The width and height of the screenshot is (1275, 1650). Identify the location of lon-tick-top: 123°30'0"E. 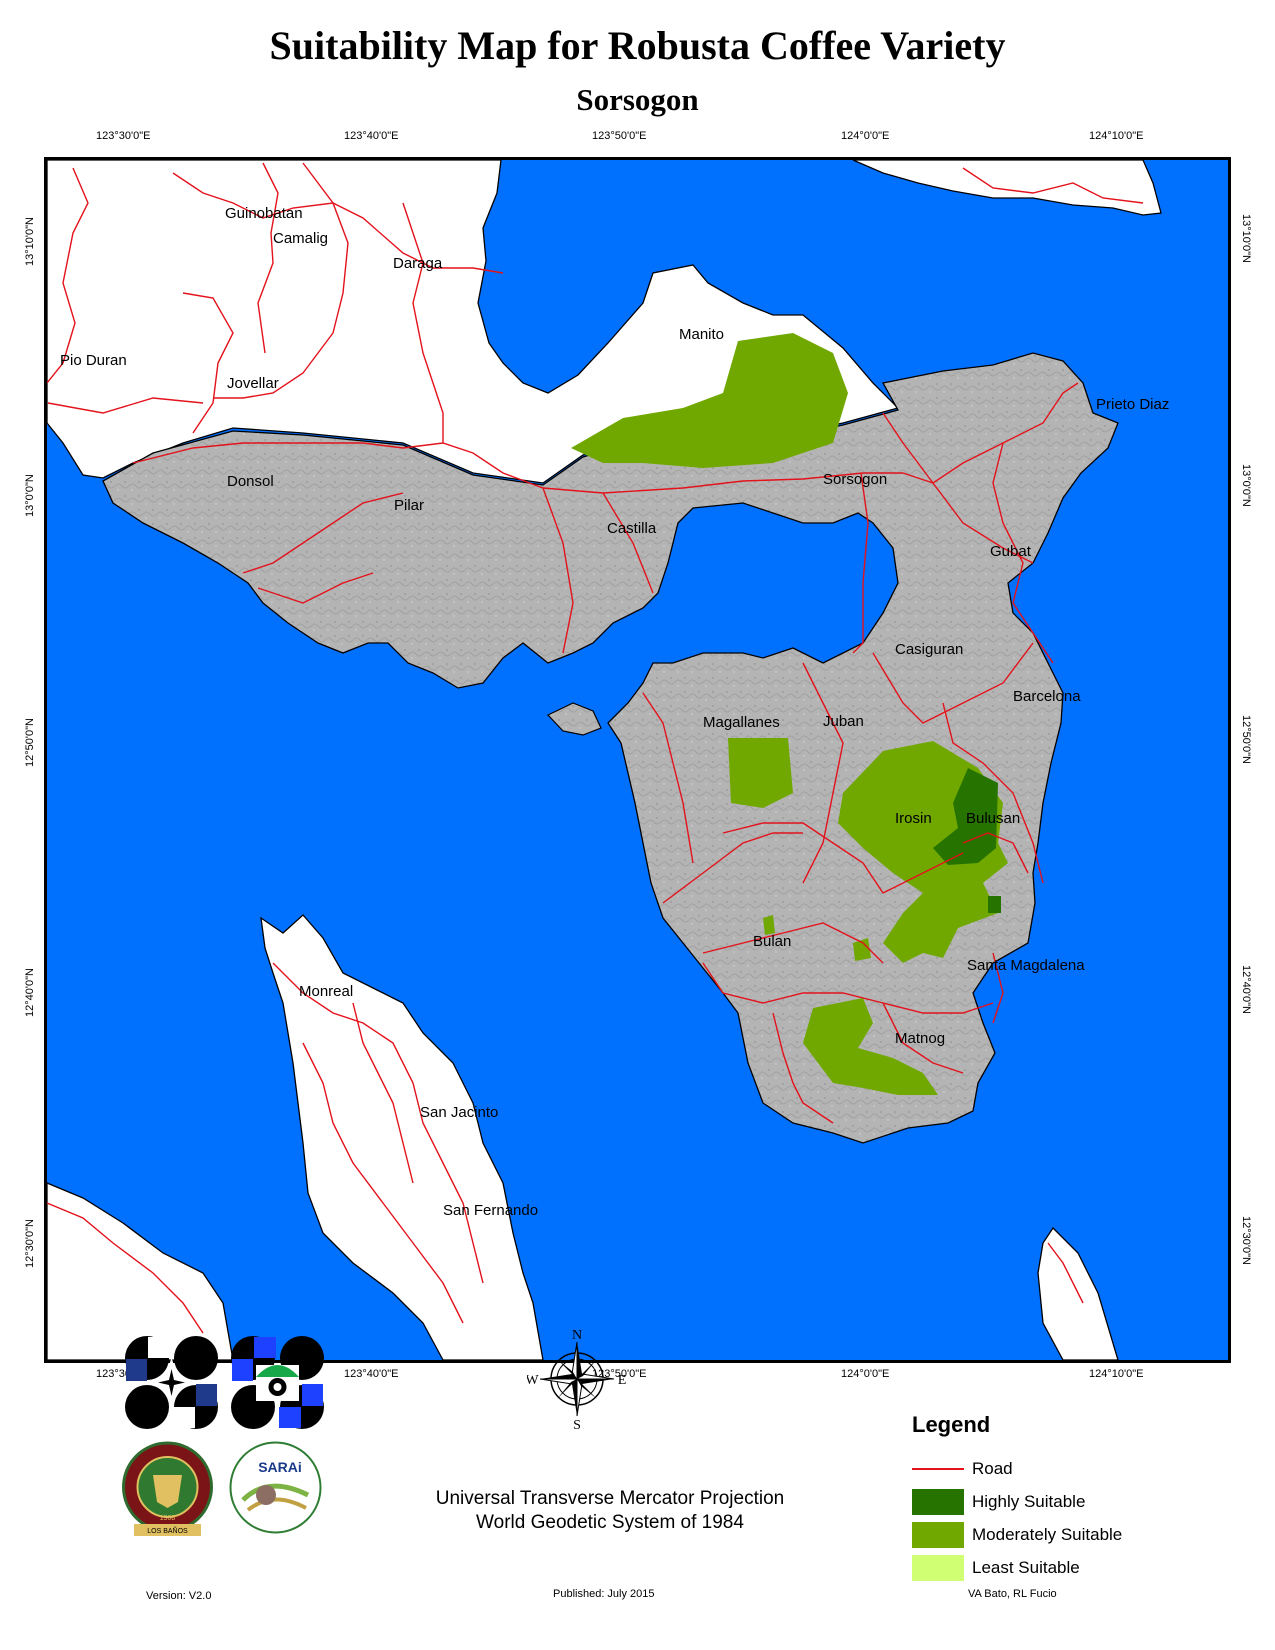
(123, 136).